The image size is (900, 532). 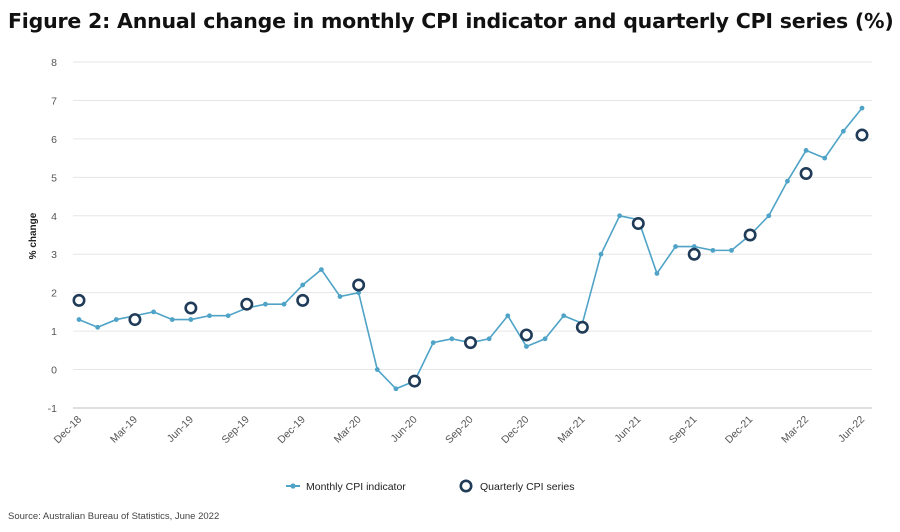 What do you see at coordinates (54, 63) in the screenshot?
I see `y-tick-label: 8` at bounding box center [54, 63].